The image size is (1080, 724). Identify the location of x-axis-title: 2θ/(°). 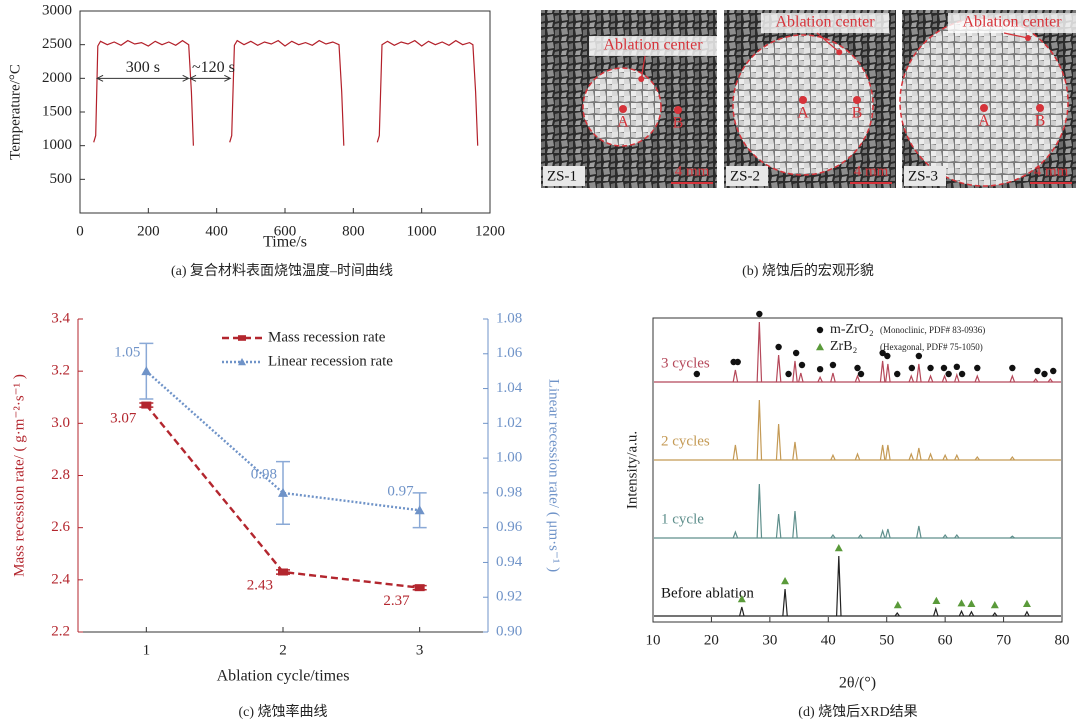
(857, 683).